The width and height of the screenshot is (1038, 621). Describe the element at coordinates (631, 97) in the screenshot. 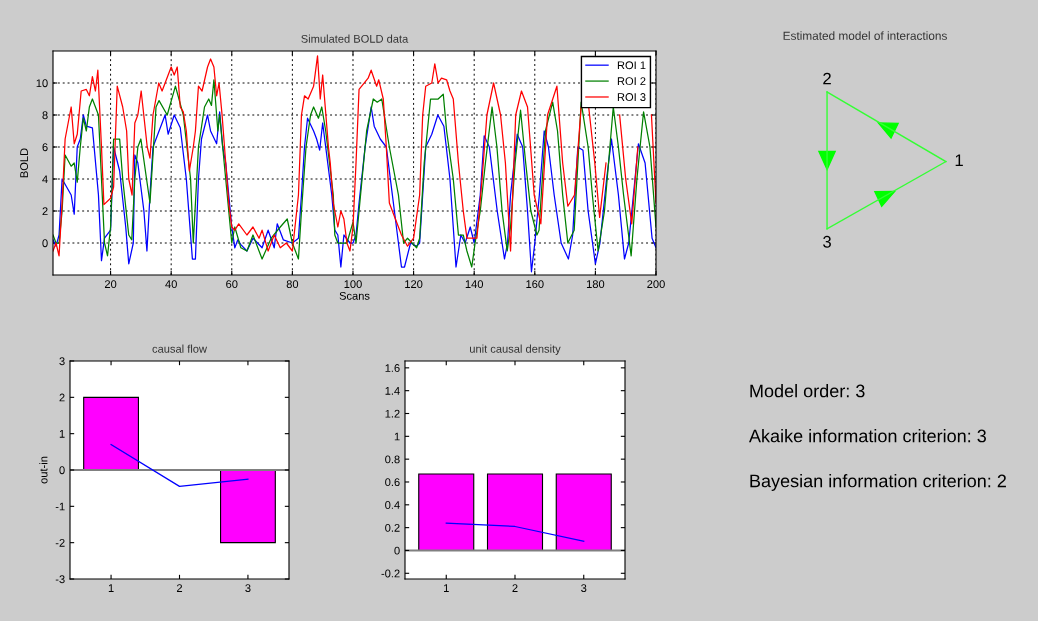

I see `legend-label: ROI 3` at that location.